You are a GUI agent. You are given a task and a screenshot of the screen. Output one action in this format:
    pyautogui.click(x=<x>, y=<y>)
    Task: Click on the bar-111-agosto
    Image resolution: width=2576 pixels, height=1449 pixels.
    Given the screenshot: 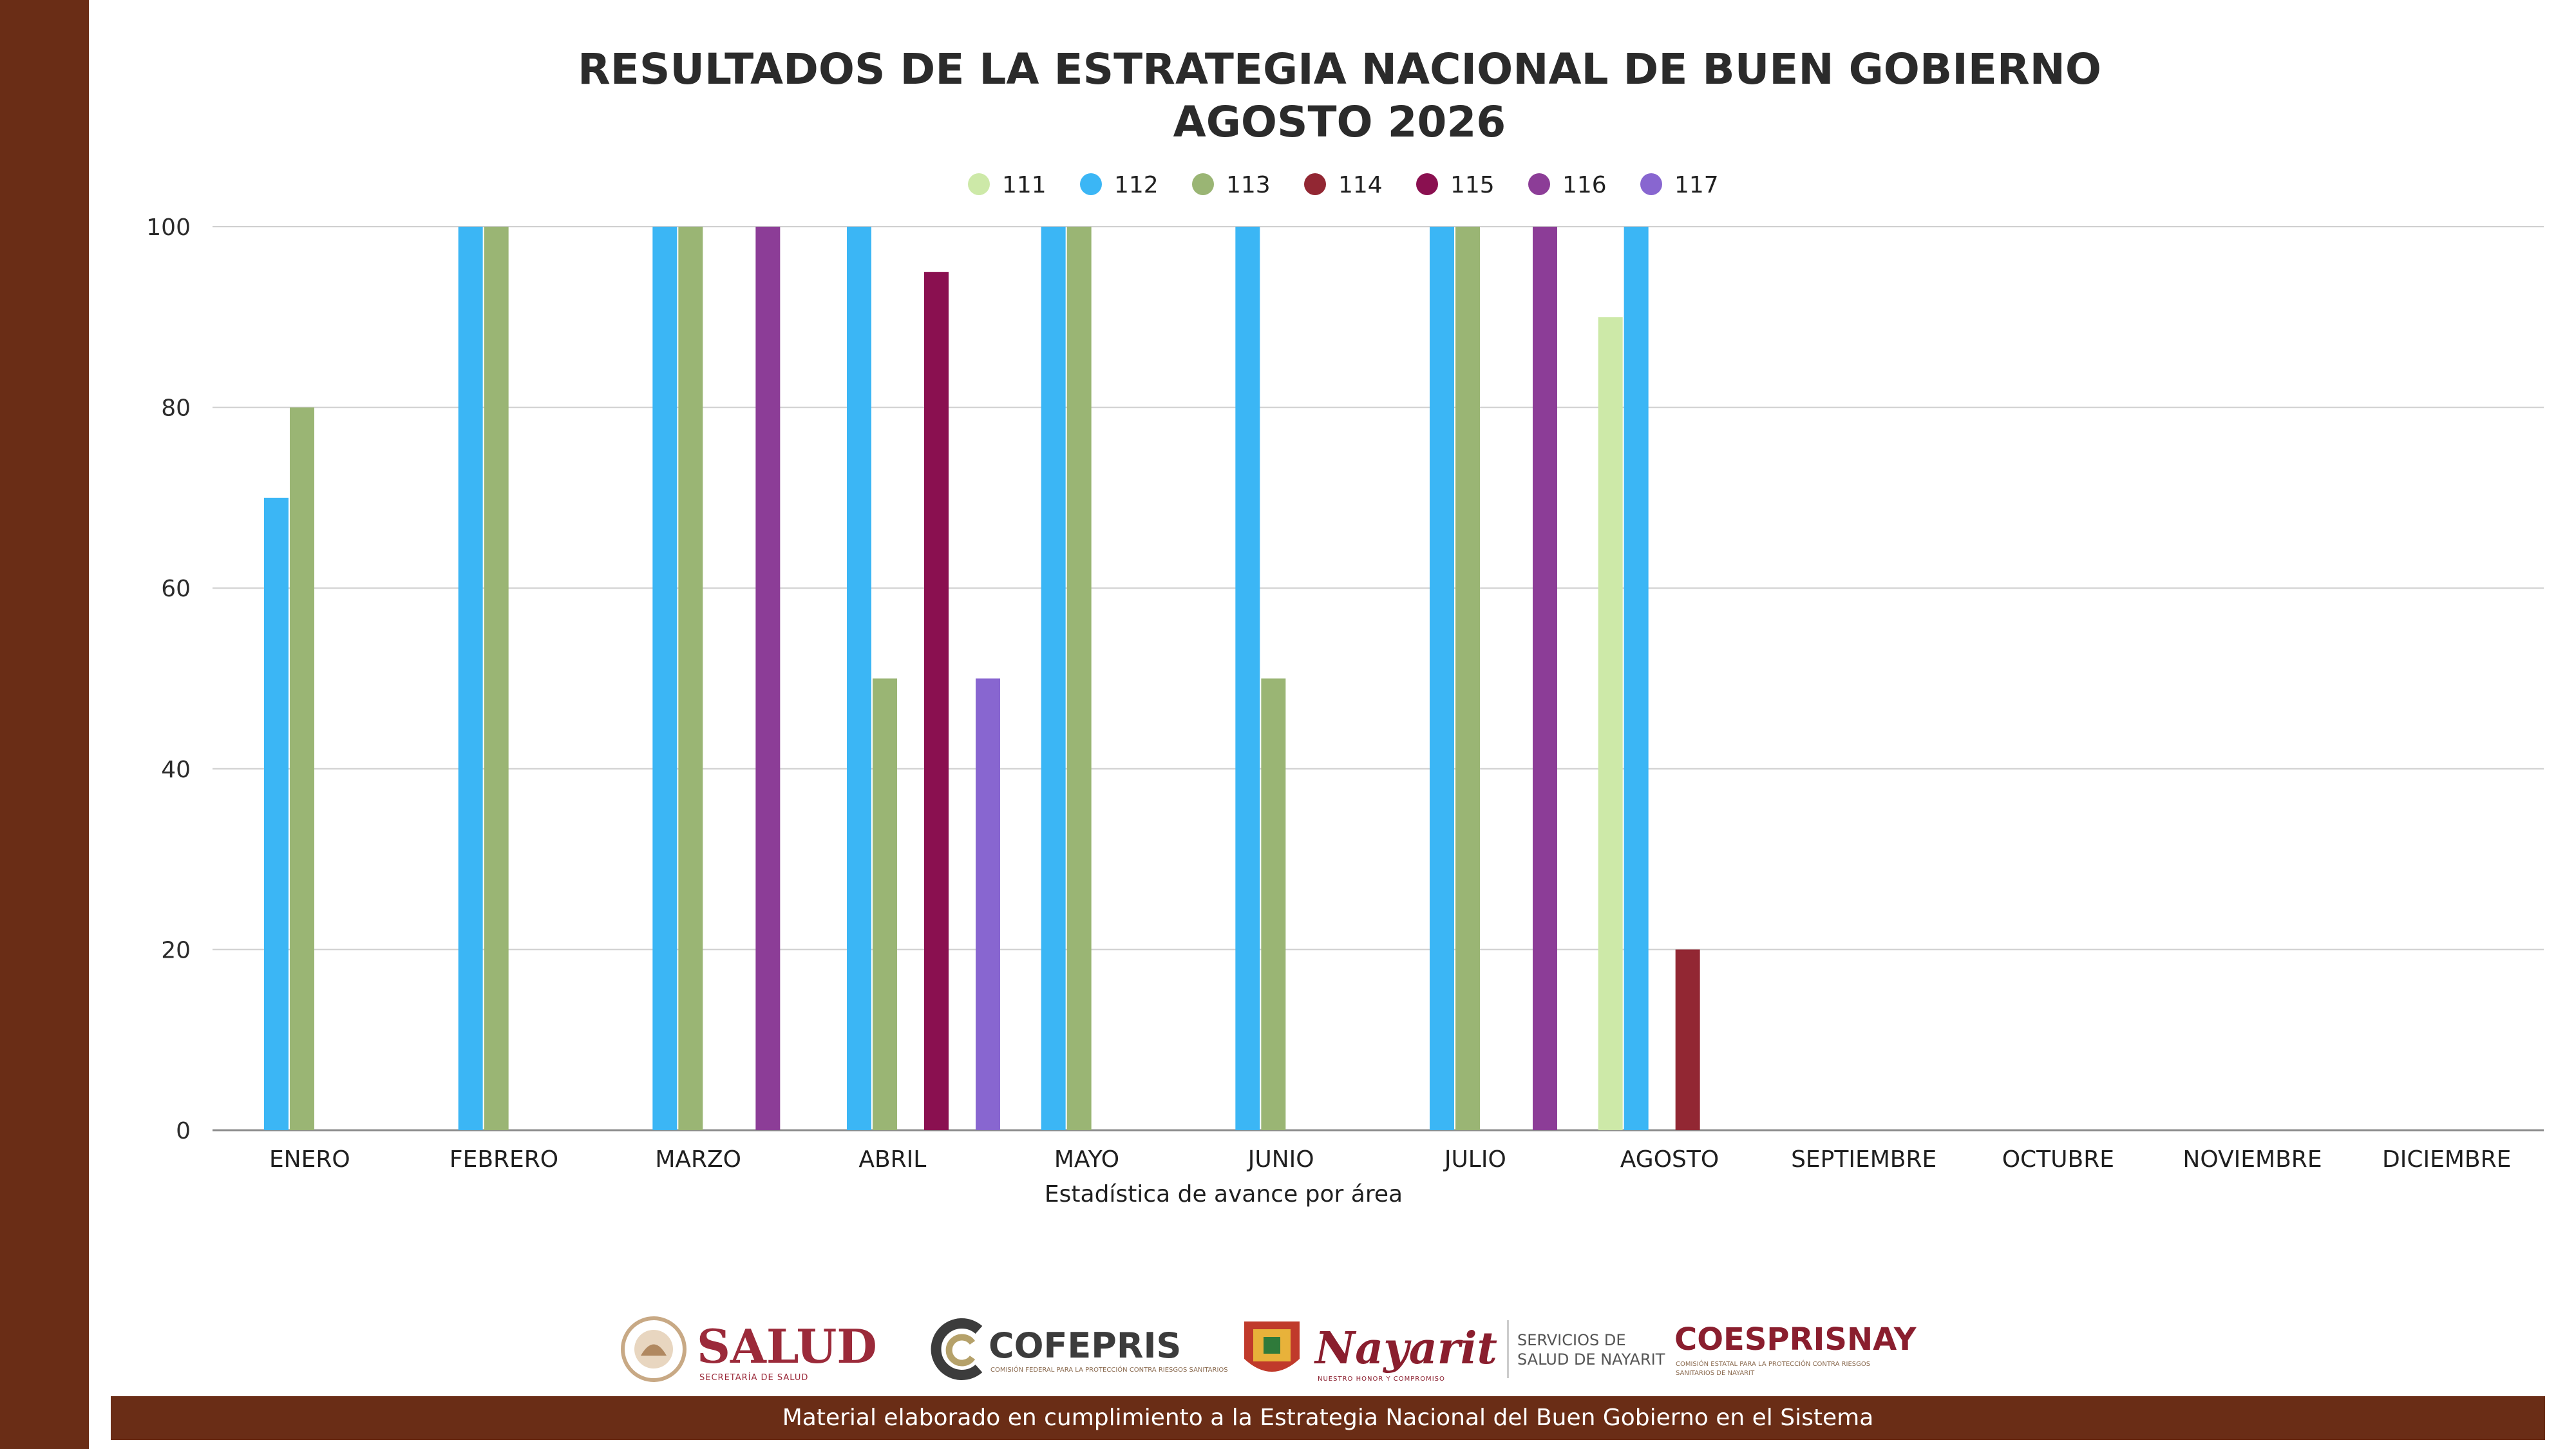 What is the action you would take?
    pyautogui.click(x=1610, y=723)
    